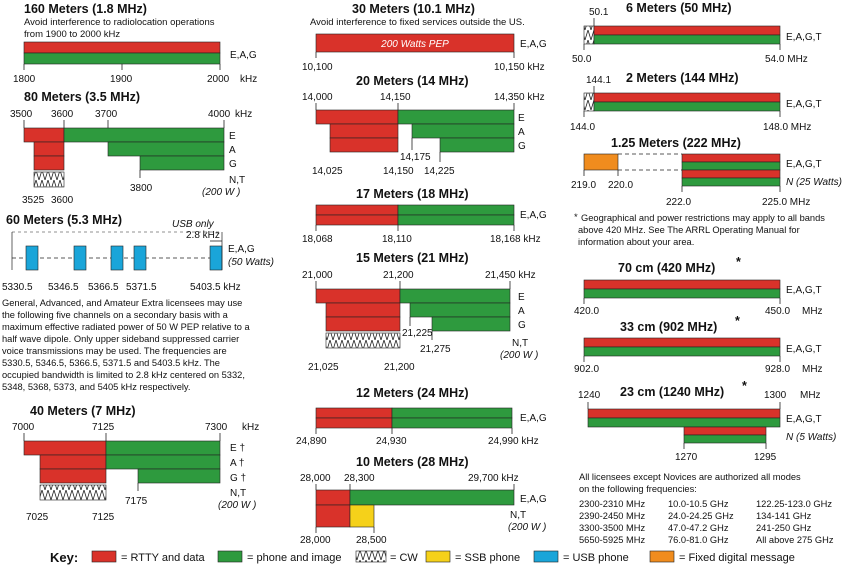 The height and width of the screenshot is (565, 848). I want to click on tick-label: 14,150, so click(395, 97).